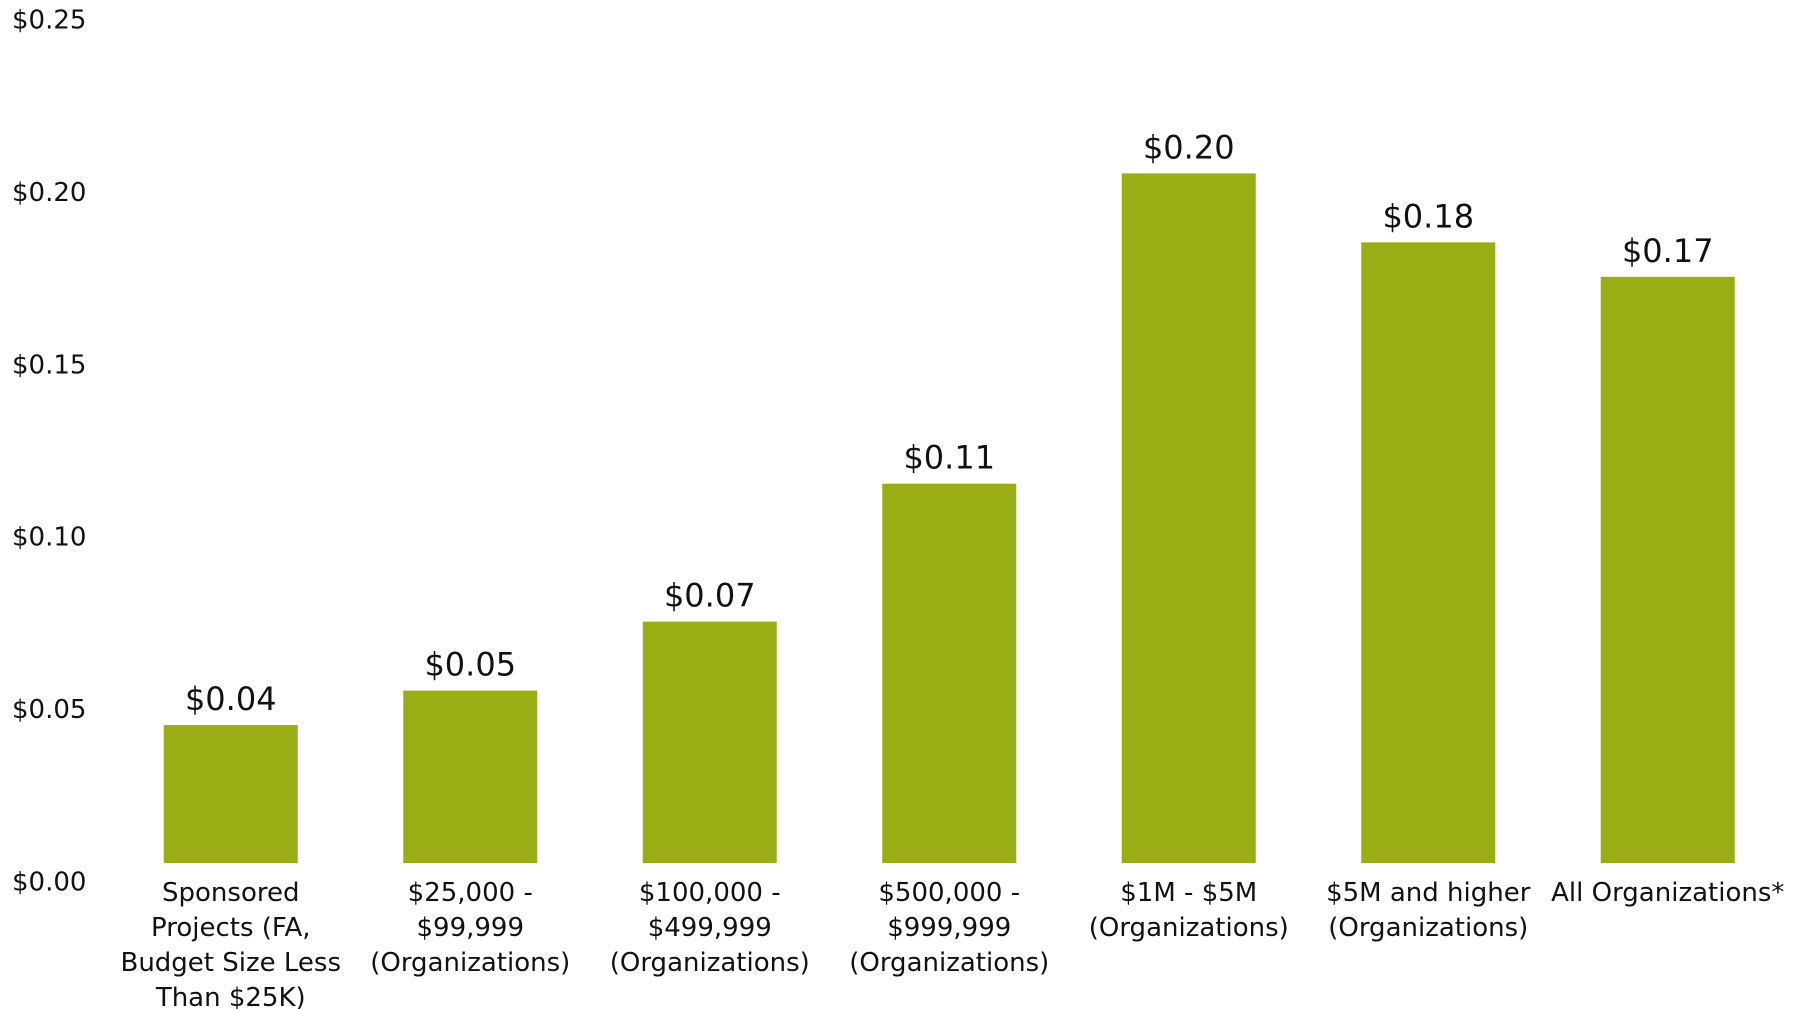 Image resolution: width=1806 pixels, height=1009 pixels. What do you see at coordinates (49, 365) in the screenshot?
I see `y-tick-label: $0.15` at bounding box center [49, 365].